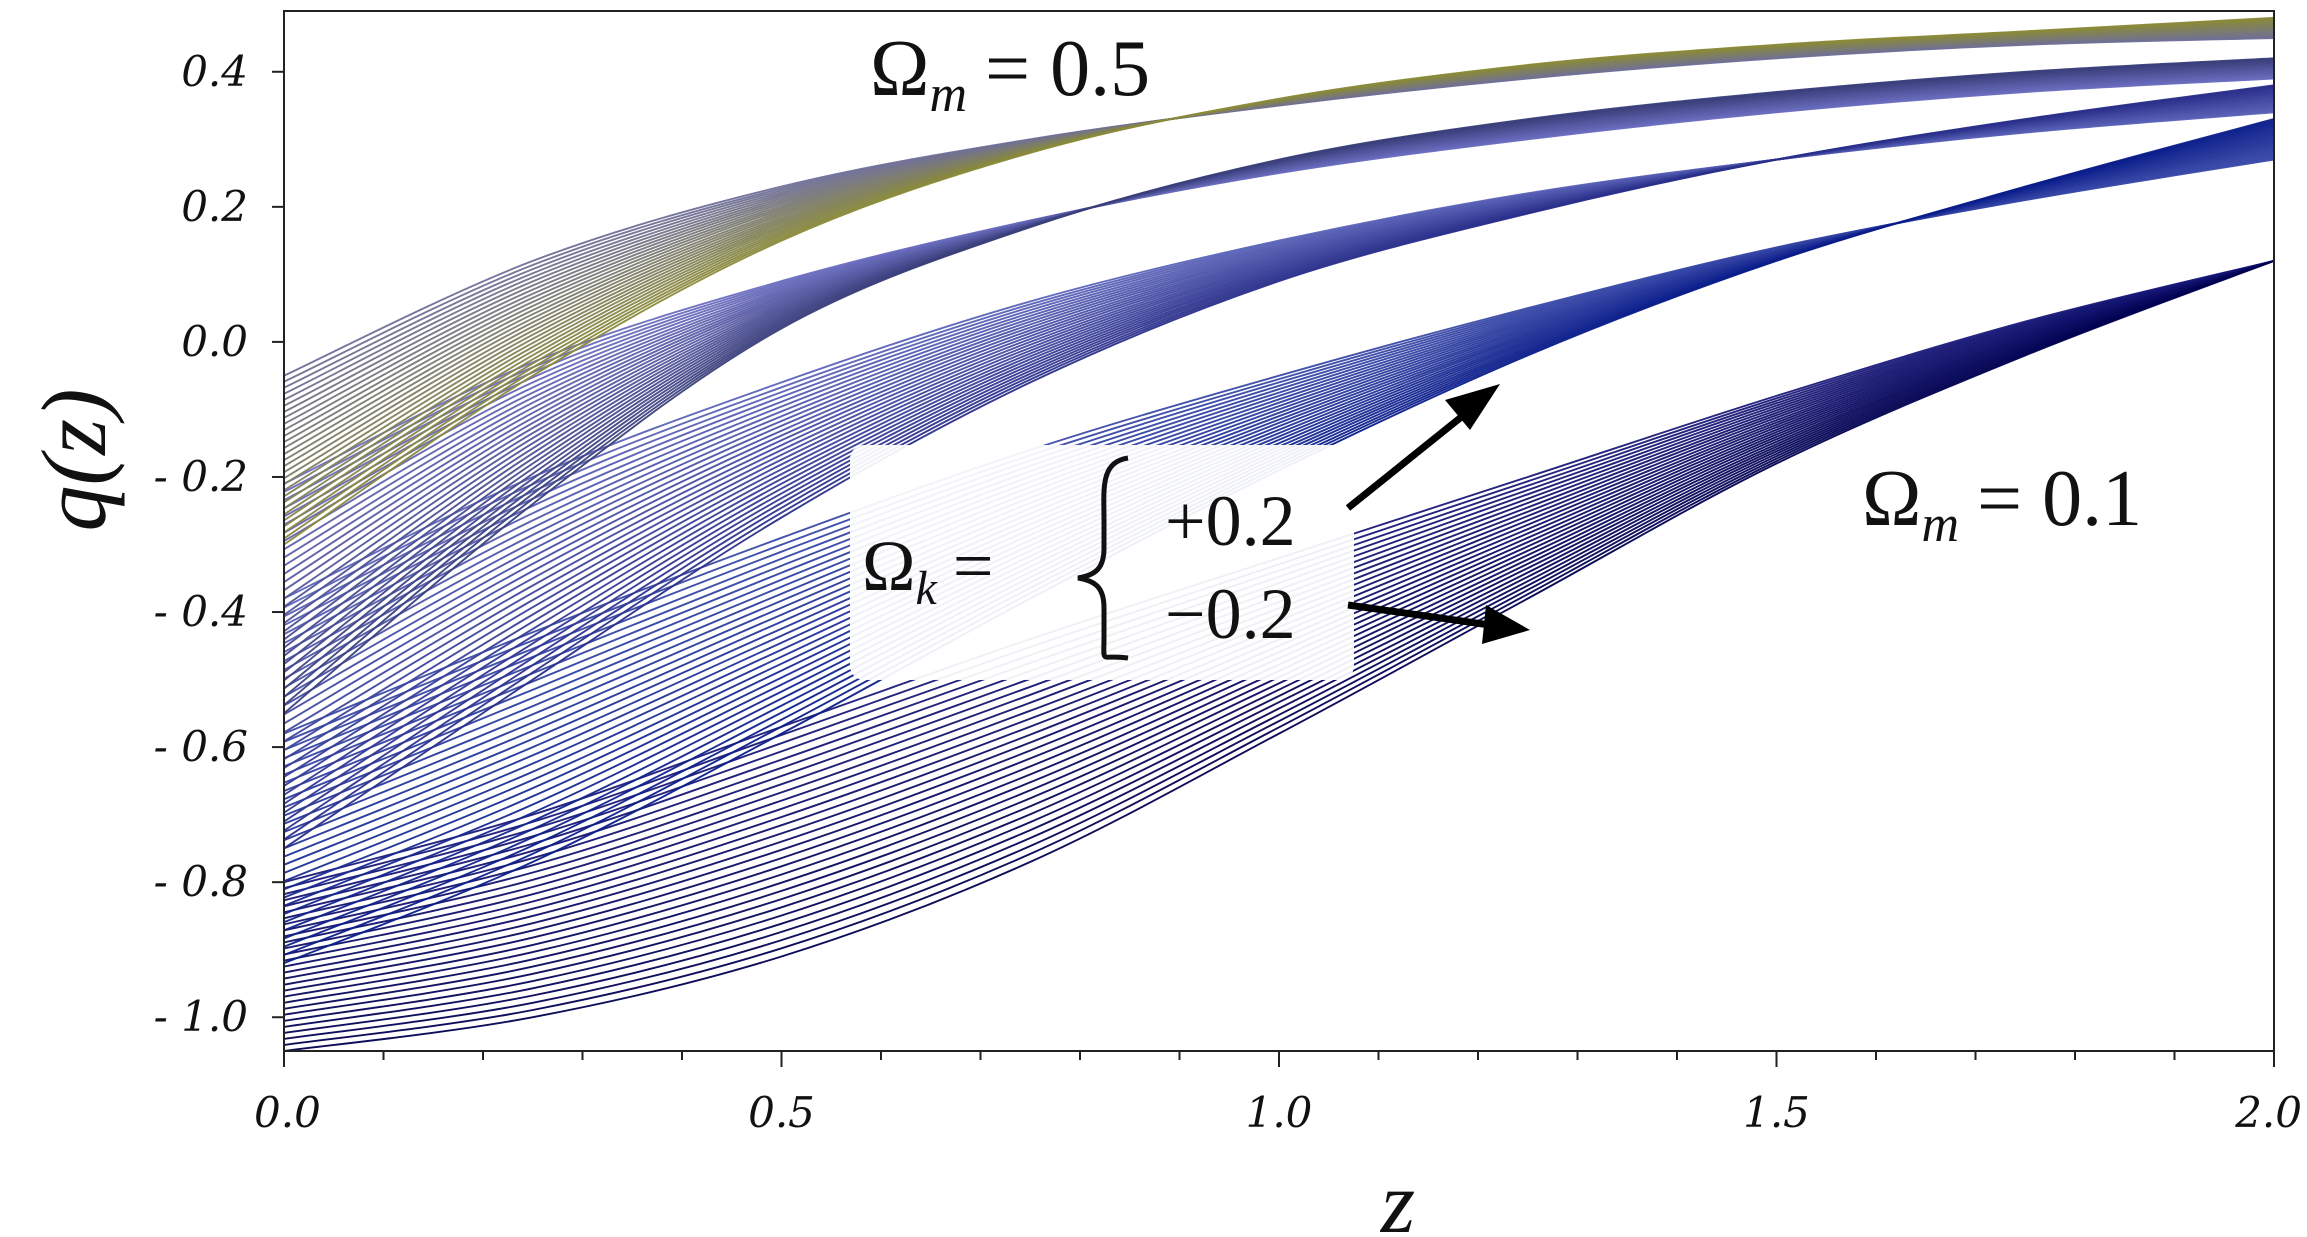  Describe the element at coordinates (74, 459) in the screenshot. I see `y-axis-title: q(z)` at that location.